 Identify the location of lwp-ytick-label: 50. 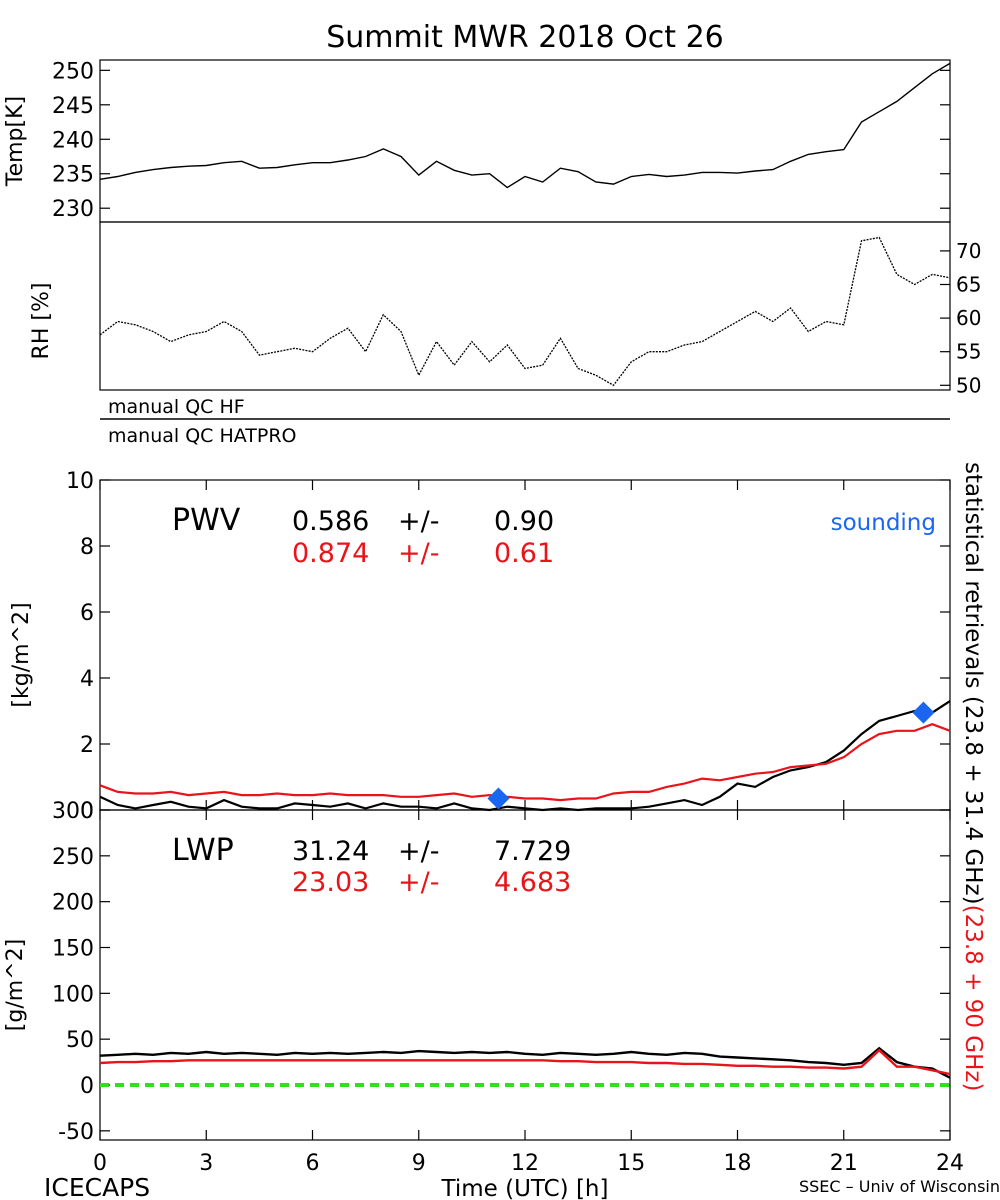
(80, 1040).